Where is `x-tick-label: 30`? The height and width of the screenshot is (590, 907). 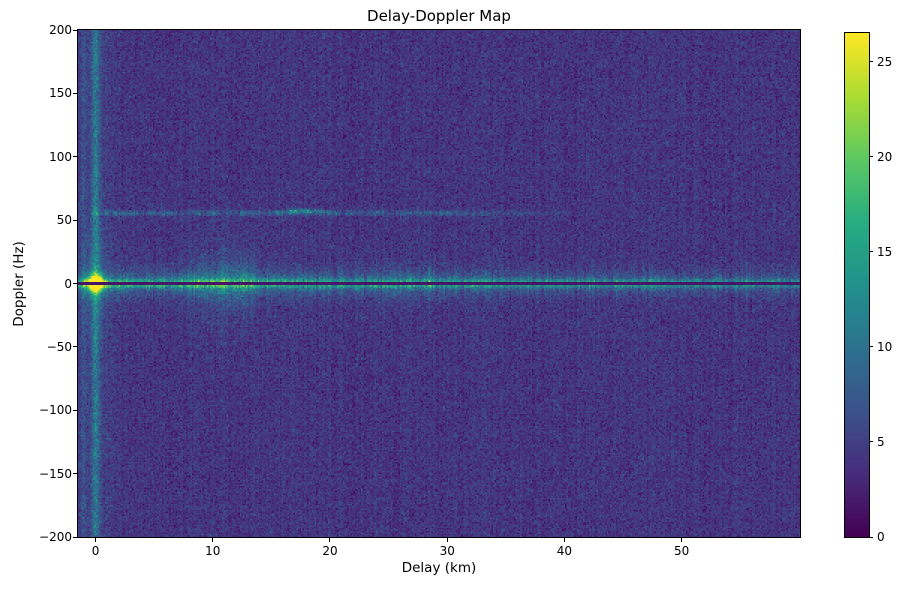
x-tick-label: 30 is located at coordinates (447, 551).